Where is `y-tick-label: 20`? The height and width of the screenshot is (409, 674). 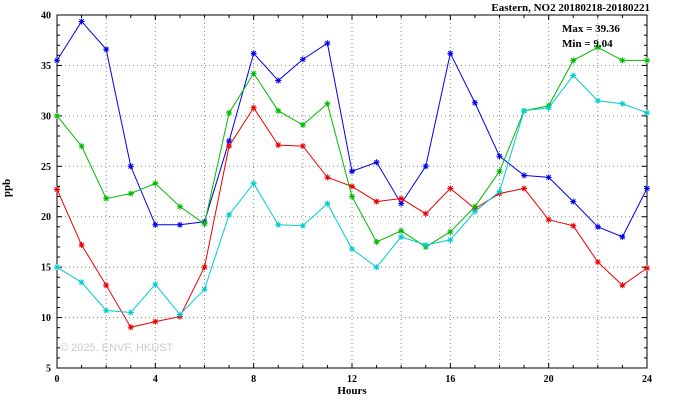
y-tick-label: 20 is located at coordinates (46, 217).